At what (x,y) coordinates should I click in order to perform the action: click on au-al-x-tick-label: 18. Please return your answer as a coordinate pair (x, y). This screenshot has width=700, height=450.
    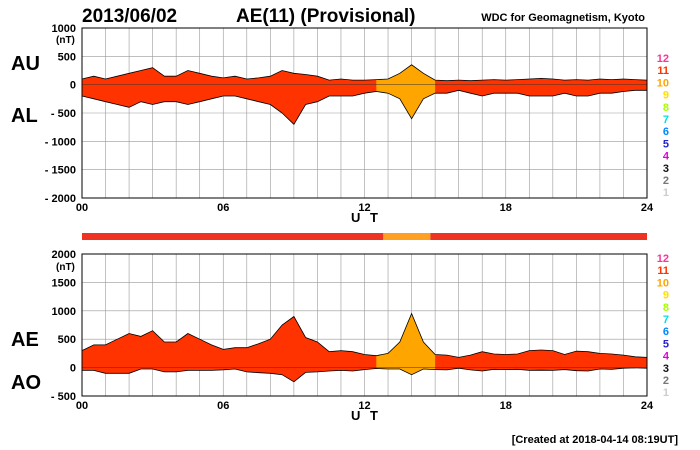
    Looking at the image, I should click on (506, 208).